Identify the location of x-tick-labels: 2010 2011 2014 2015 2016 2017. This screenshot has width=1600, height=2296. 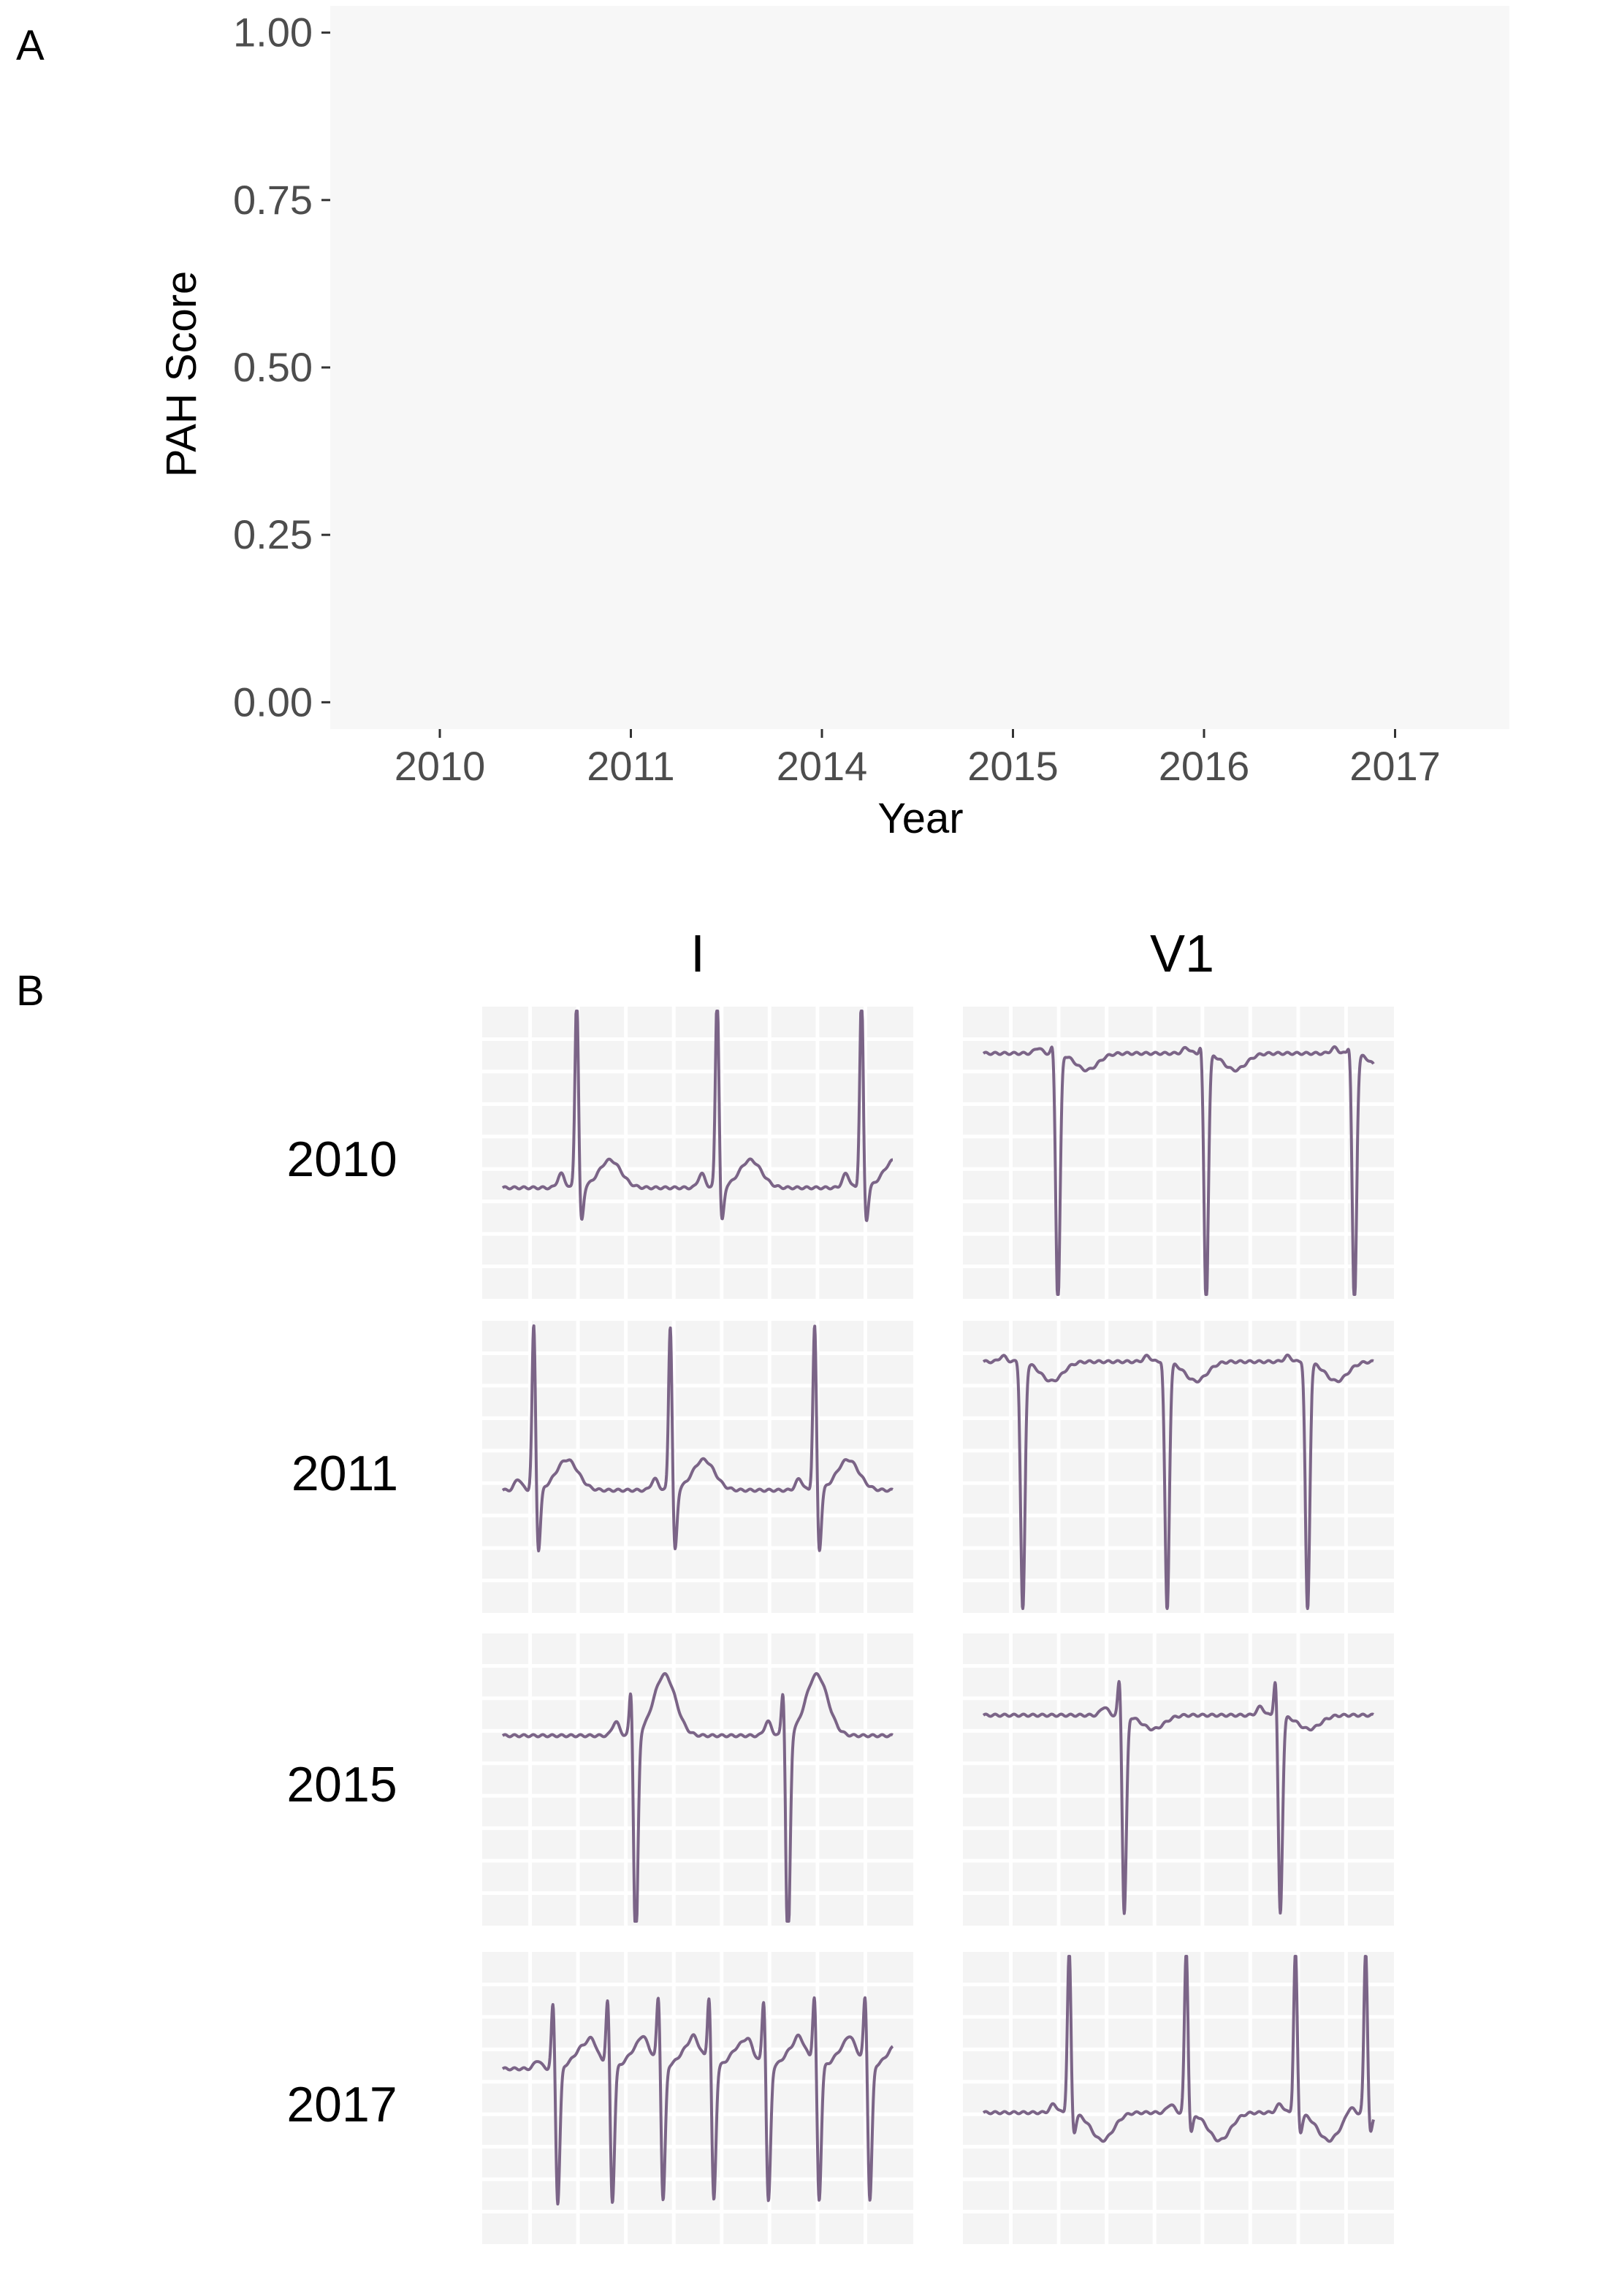
(918, 759).